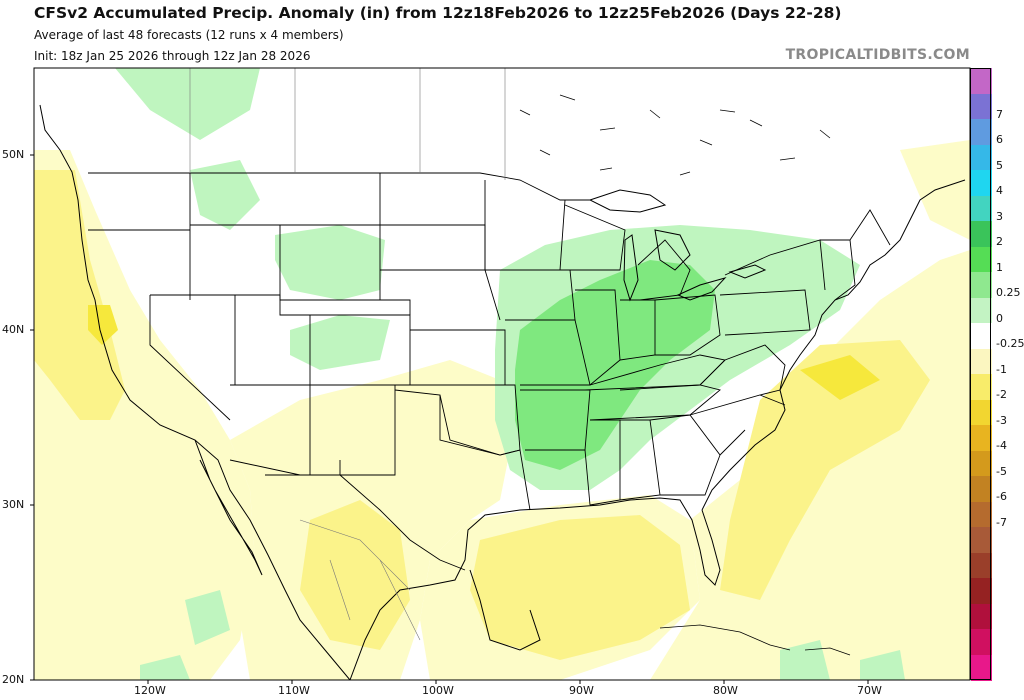  I want to click on colorbar-frame, so click(980, 374).